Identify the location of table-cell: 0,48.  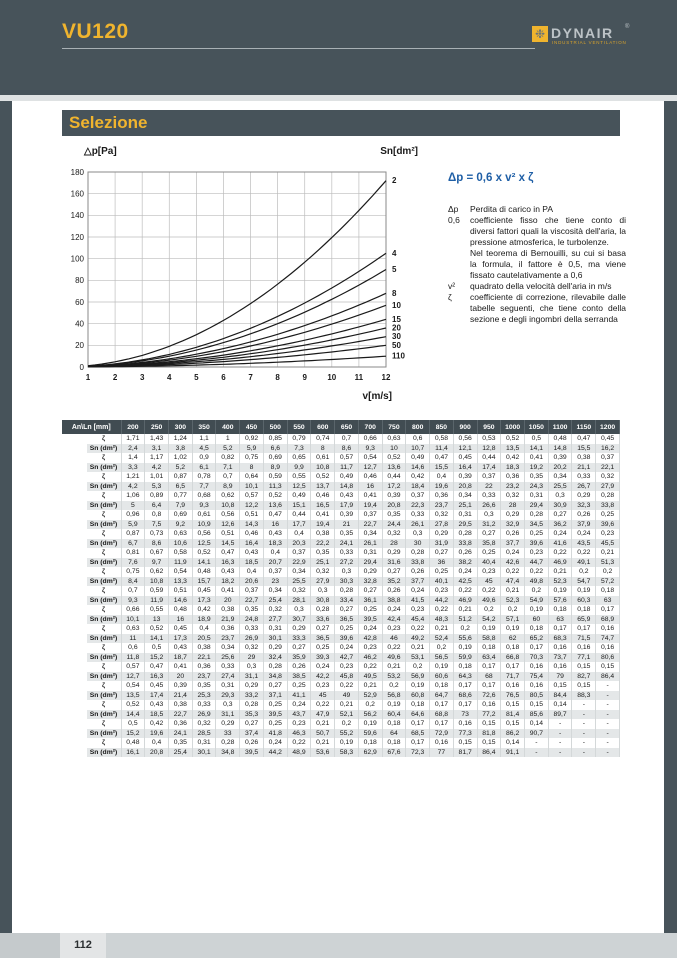
(560, 439).